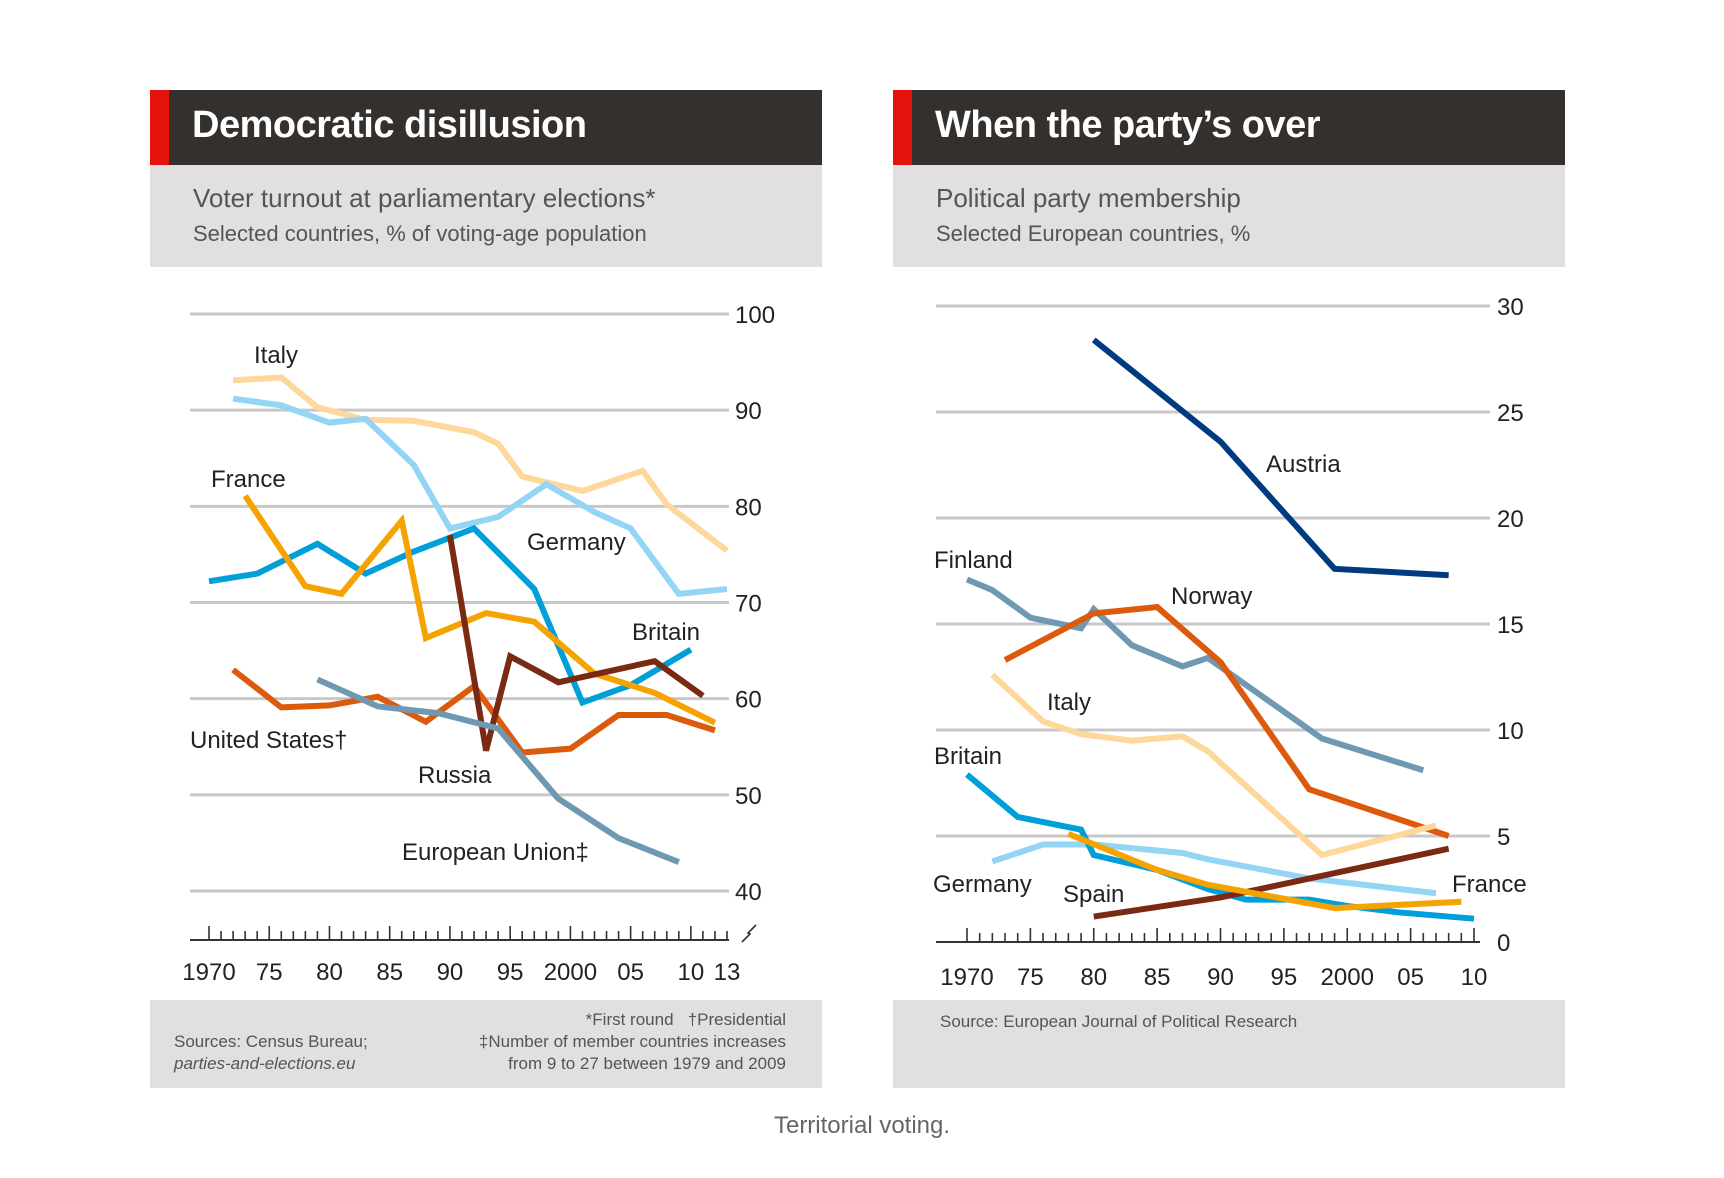  Describe the element at coordinates (748, 796) in the screenshot. I see `y-tick-label: 50` at that location.